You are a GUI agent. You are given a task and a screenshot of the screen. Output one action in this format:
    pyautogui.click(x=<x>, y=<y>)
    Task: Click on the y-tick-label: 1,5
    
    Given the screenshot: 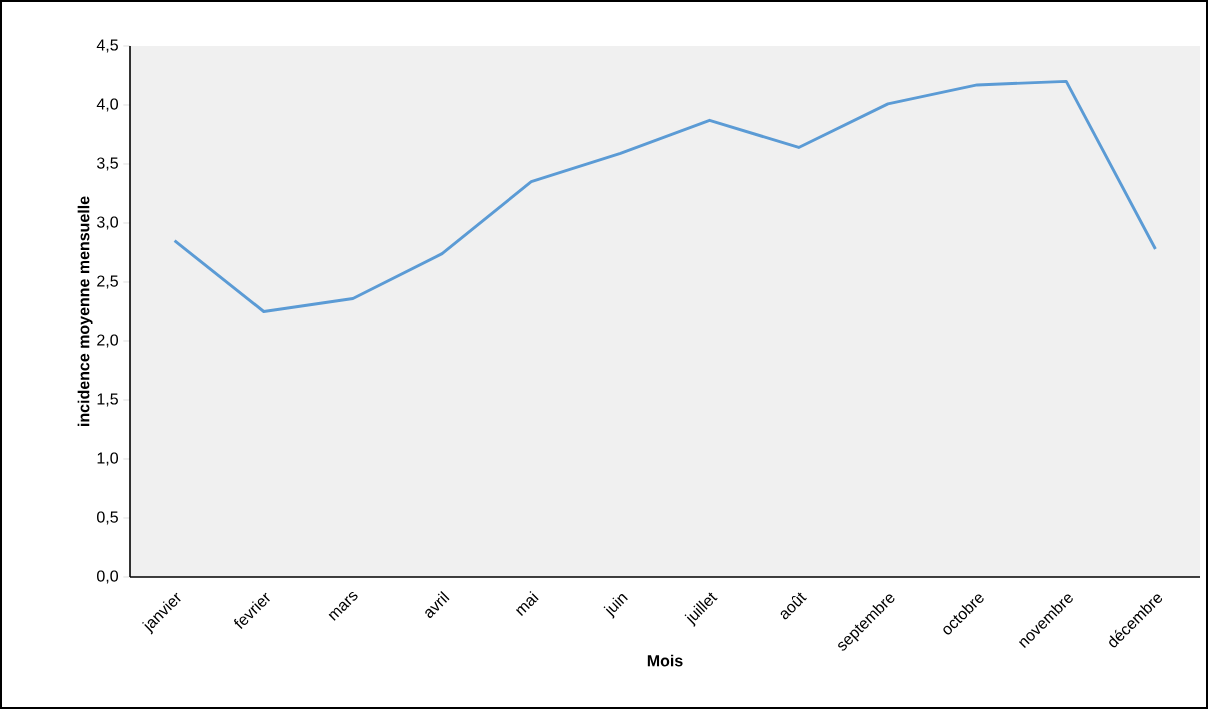 What is the action you would take?
    pyautogui.click(x=107, y=400)
    